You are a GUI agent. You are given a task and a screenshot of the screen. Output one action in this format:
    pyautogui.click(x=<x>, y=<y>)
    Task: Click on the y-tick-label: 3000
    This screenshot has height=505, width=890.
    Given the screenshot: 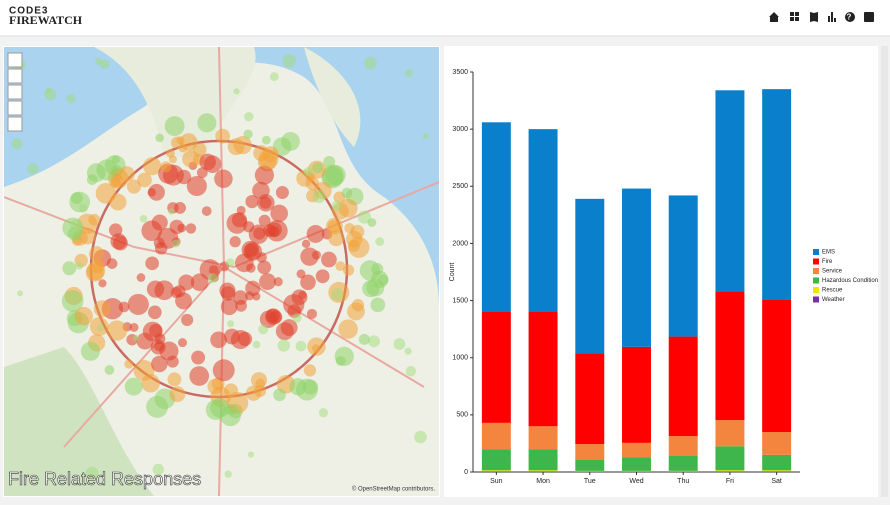 What is the action you would take?
    pyautogui.click(x=460, y=129)
    